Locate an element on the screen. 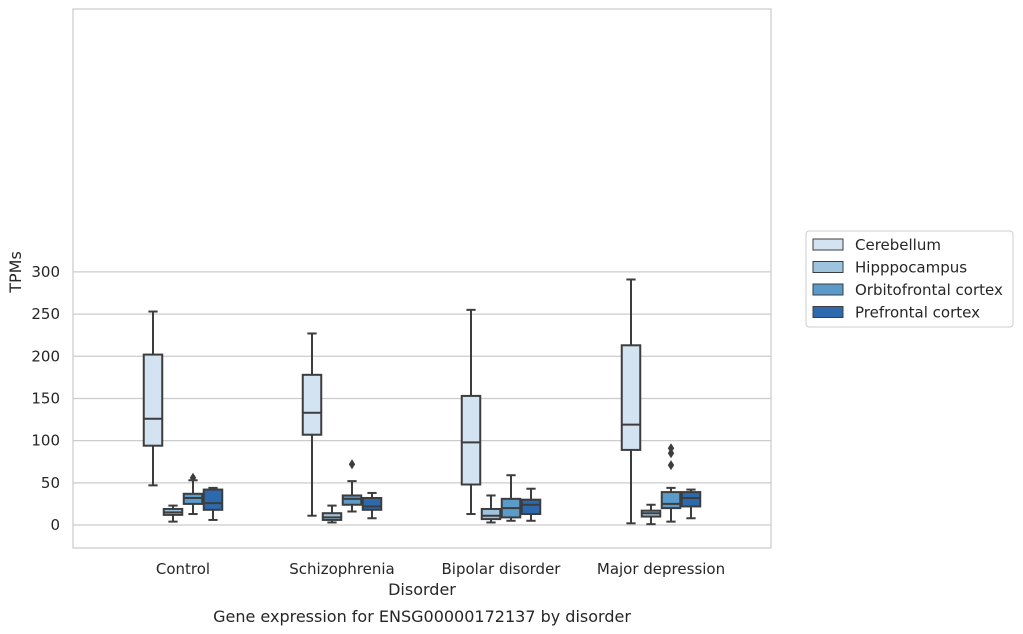 This screenshot has height=634, width=1023. y-tick-labels: 0 50 100 150 200 250 300 is located at coordinates (45, 398).